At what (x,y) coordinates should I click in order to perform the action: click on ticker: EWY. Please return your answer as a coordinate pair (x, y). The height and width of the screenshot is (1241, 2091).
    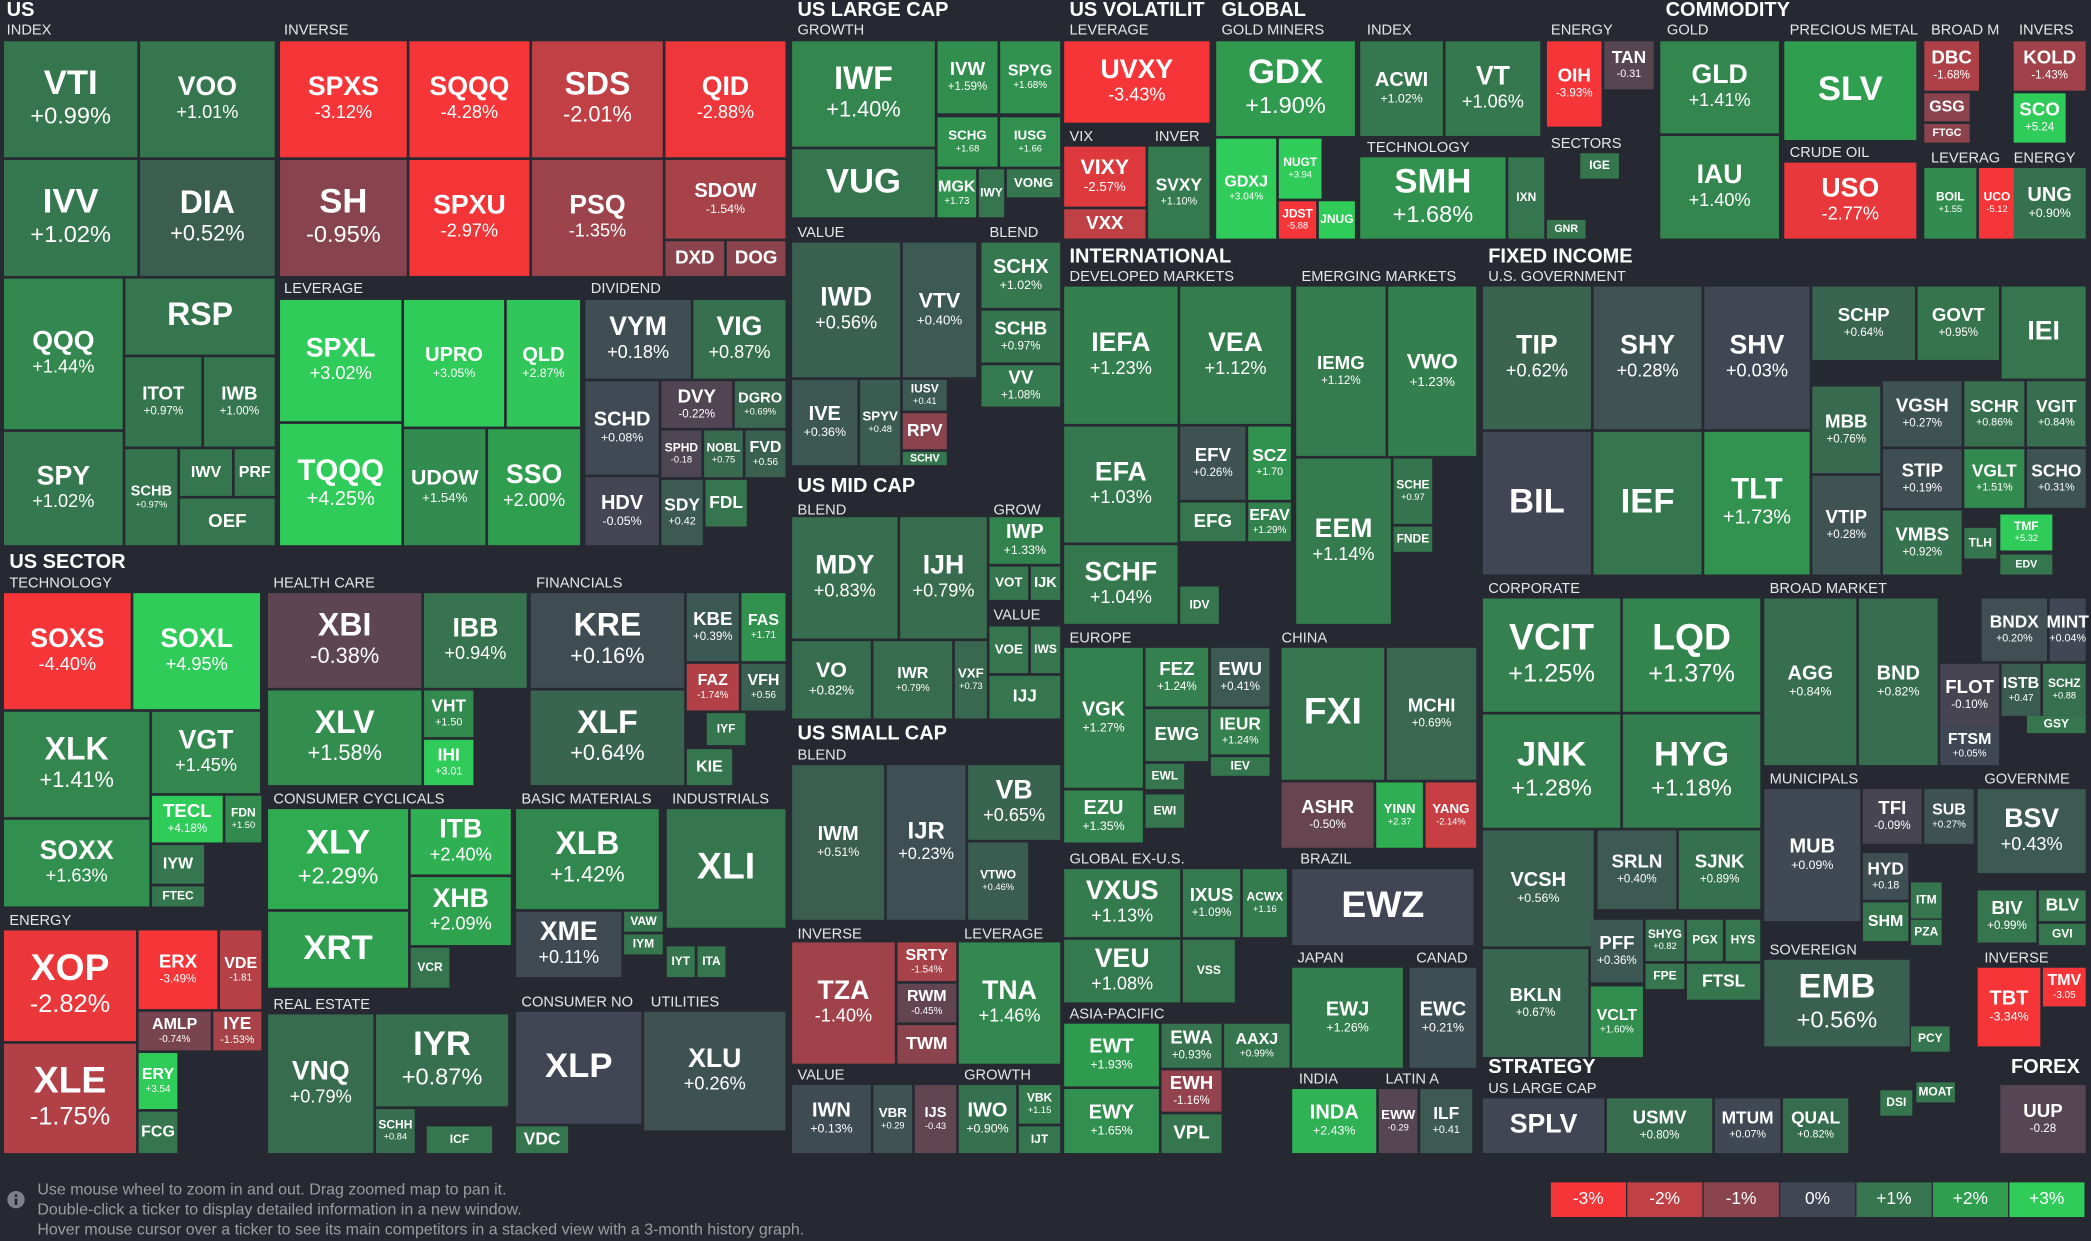
    Looking at the image, I should click on (1112, 1113).